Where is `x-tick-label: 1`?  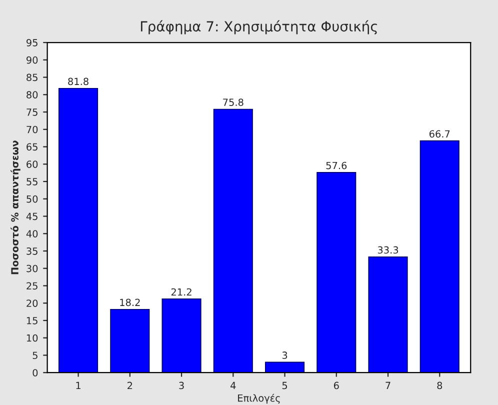
x-tick-label: 1 is located at coordinates (78, 386).